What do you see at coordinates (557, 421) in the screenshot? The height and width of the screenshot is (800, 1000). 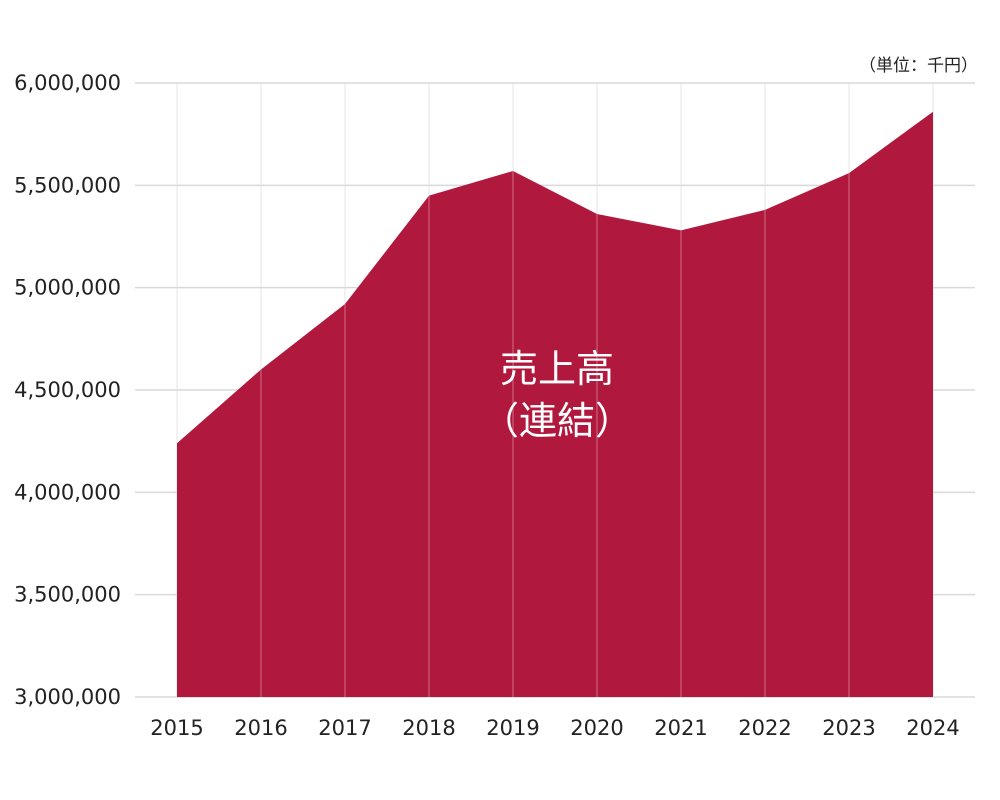 I see `series-label-line2: （連結）` at bounding box center [557, 421].